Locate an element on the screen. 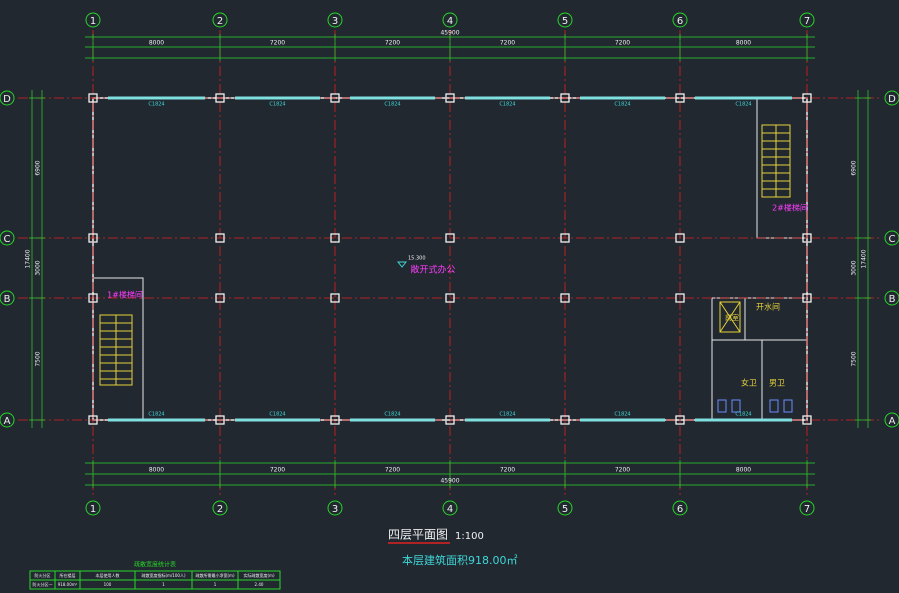 The width and height of the screenshot is (899, 593). table-cell: 实际疏散宽度(m) is located at coordinates (258, 575).